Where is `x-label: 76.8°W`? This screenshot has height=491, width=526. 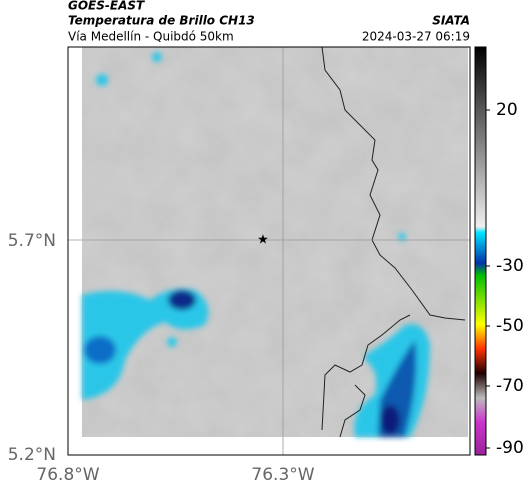 x-label: 76.8°W is located at coordinates (67, 475).